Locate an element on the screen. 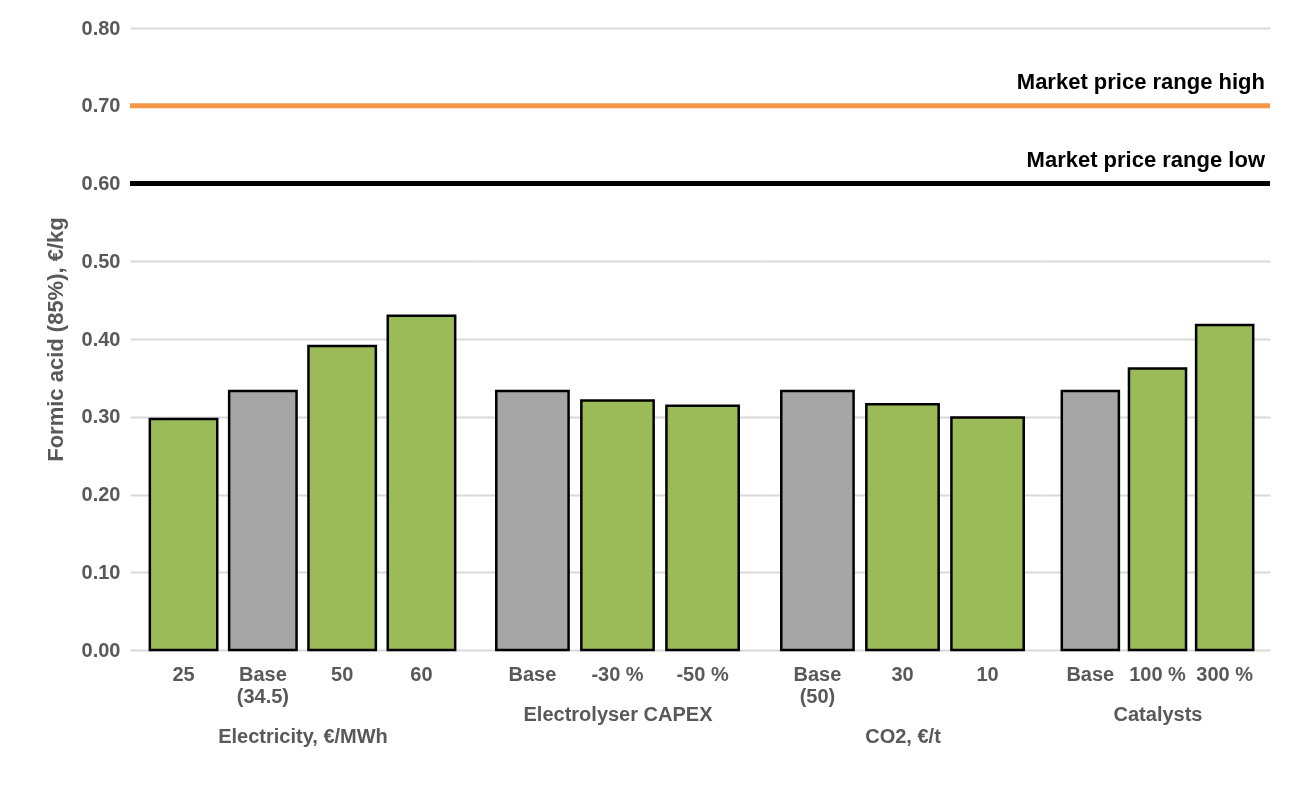 Image resolution: width=1297 pixels, height=795 pixels. y-tick-label: 0.20 is located at coordinates (101, 494).